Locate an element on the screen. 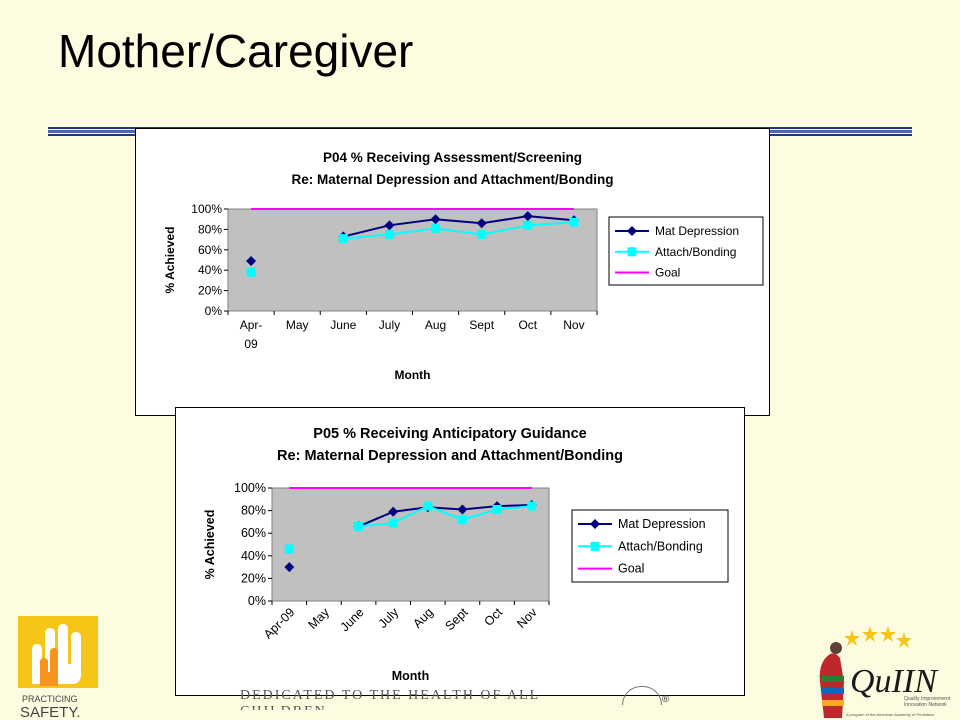  child-hand-icon is located at coordinates (49, 667).